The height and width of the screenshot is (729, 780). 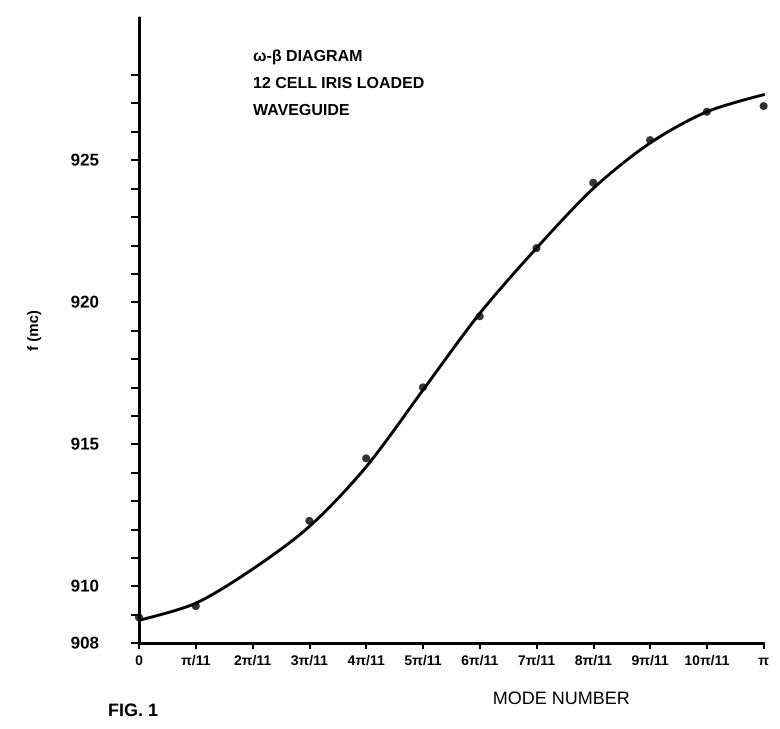 What do you see at coordinates (561, 698) in the screenshot?
I see `x-axis-title: MODE NUMBER` at bounding box center [561, 698].